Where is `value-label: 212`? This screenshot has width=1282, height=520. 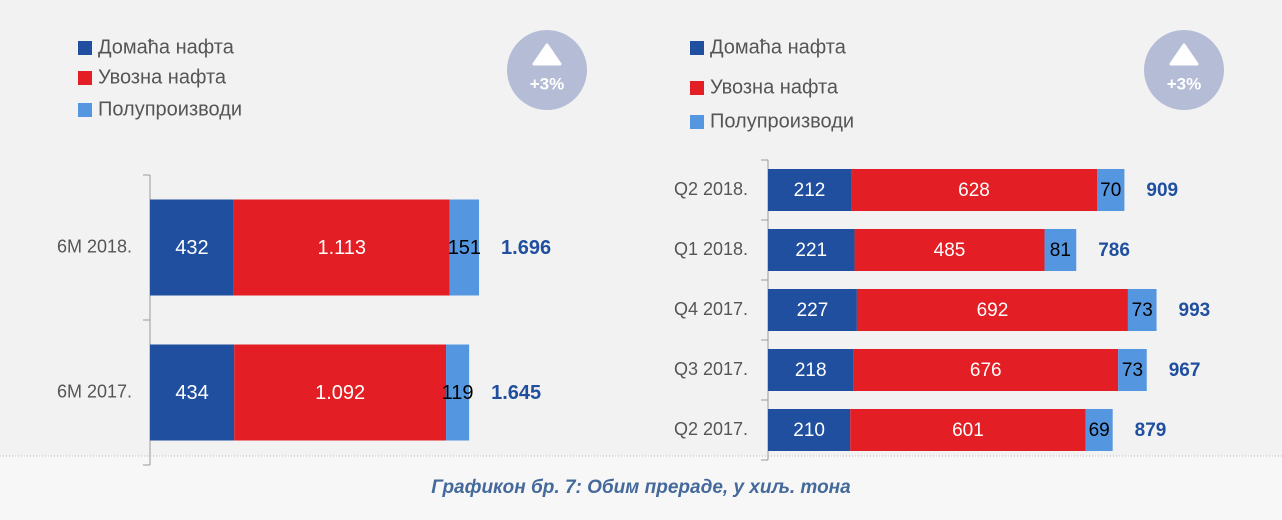 value-label: 212 is located at coordinates (810, 190).